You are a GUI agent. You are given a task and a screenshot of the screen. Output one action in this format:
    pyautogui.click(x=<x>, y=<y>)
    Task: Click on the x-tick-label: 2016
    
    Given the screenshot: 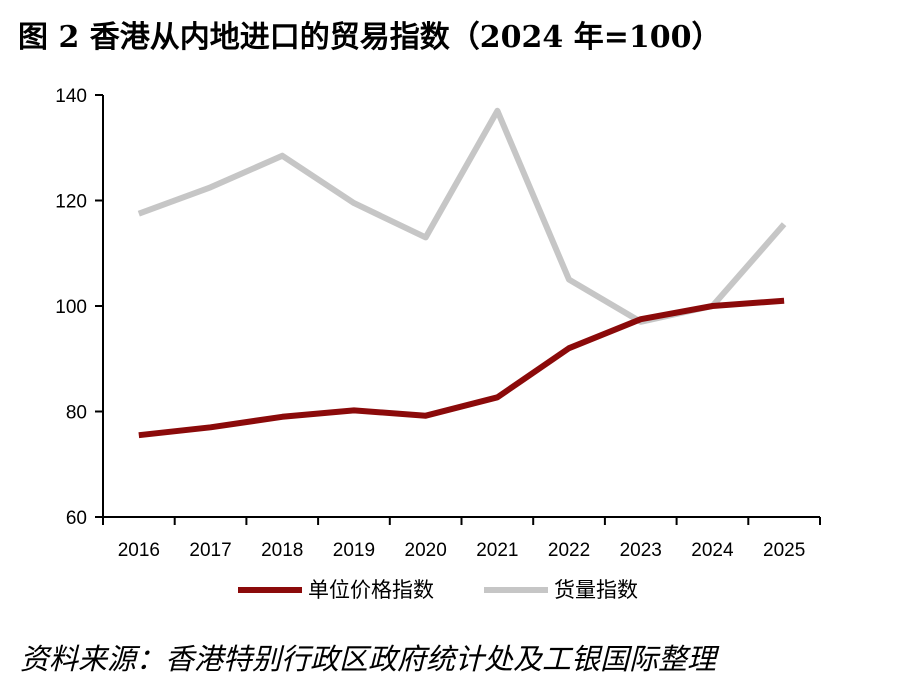 What is the action you would take?
    pyautogui.click(x=139, y=550)
    